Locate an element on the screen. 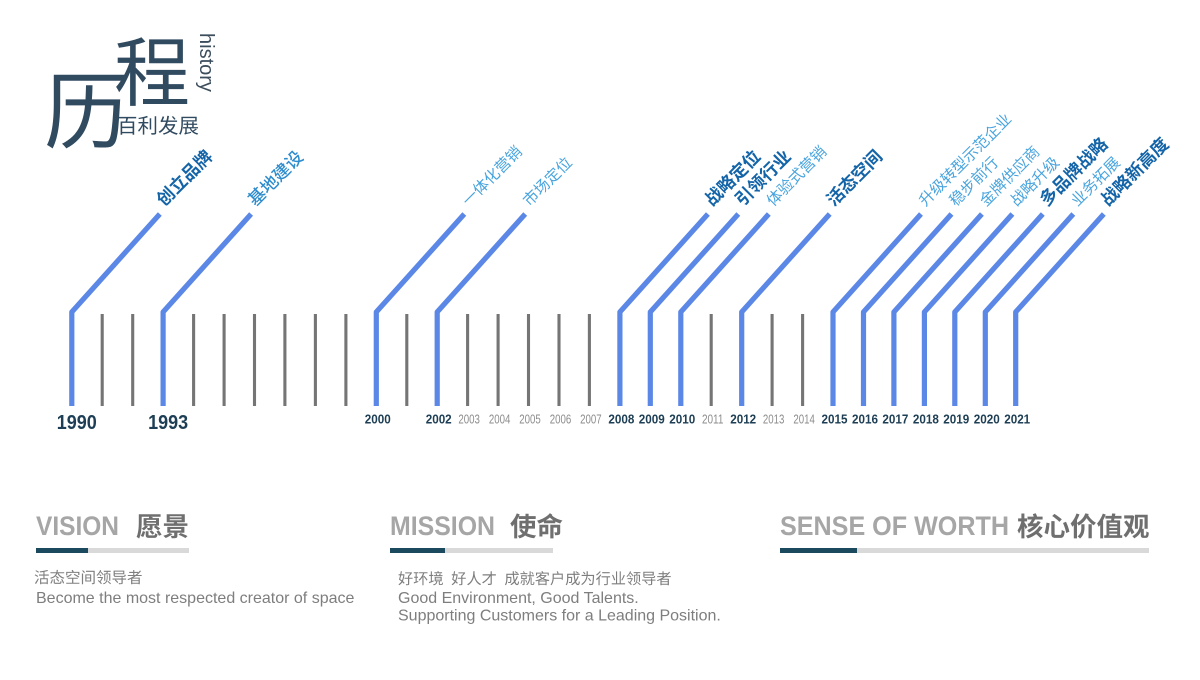 This screenshot has height=680, width=1200. svg-text: 2007 is located at coordinates (591, 420).